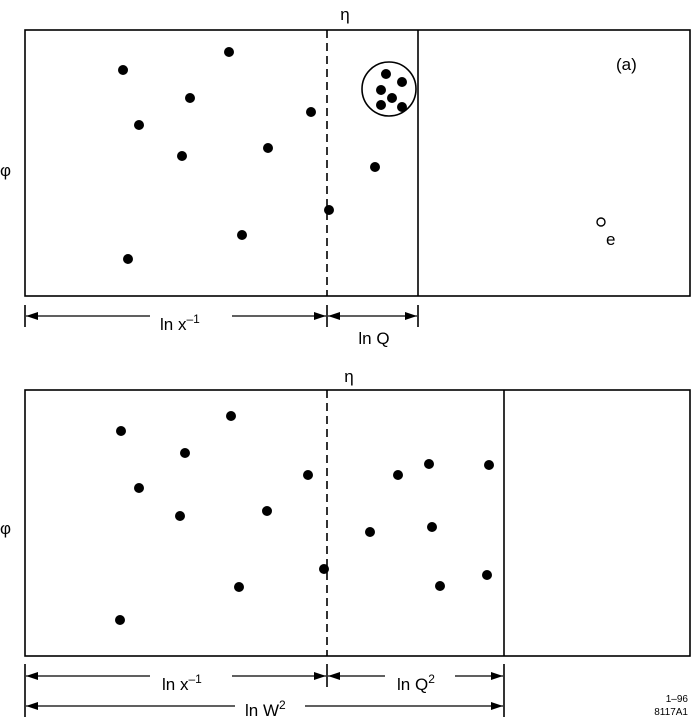  Describe the element at coordinates (677, 699) in the screenshot. I see `footer-date: 1–96` at that location.